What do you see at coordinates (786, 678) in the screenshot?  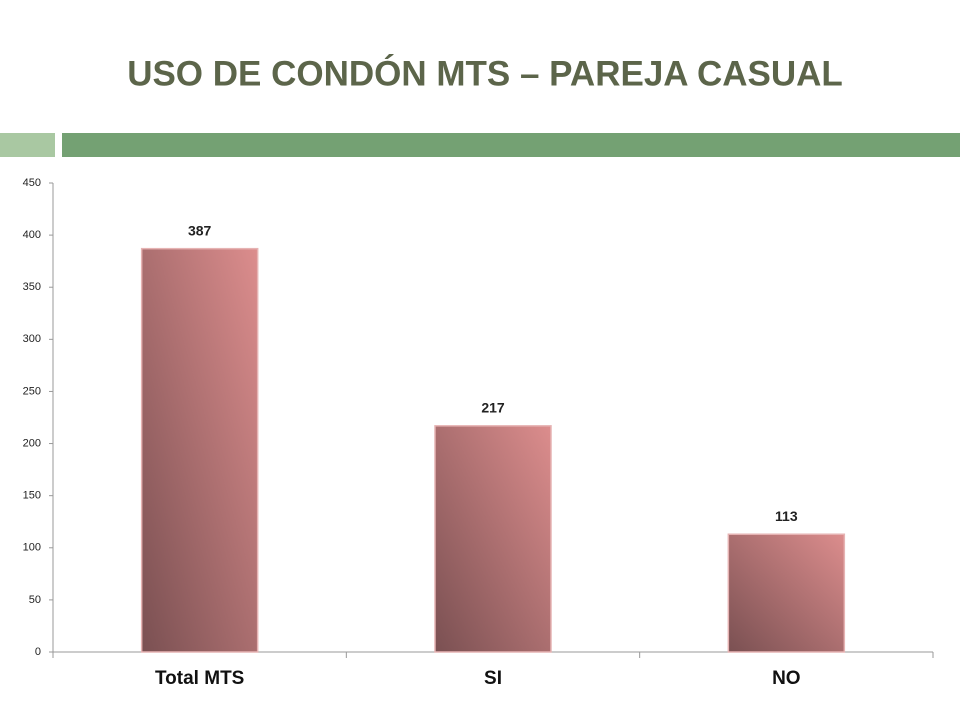 I see `x-tick-label: NO` at bounding box center [786, 678].